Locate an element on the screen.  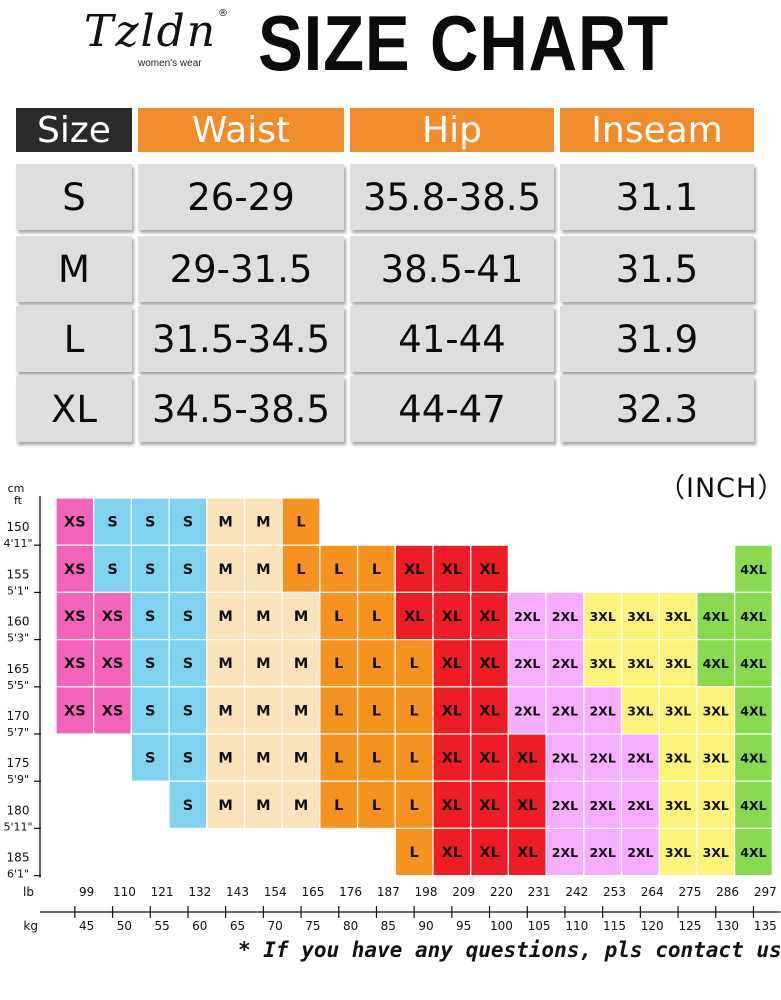
table-cell-inseam: 32.3 is located at coordinates (657, 409).